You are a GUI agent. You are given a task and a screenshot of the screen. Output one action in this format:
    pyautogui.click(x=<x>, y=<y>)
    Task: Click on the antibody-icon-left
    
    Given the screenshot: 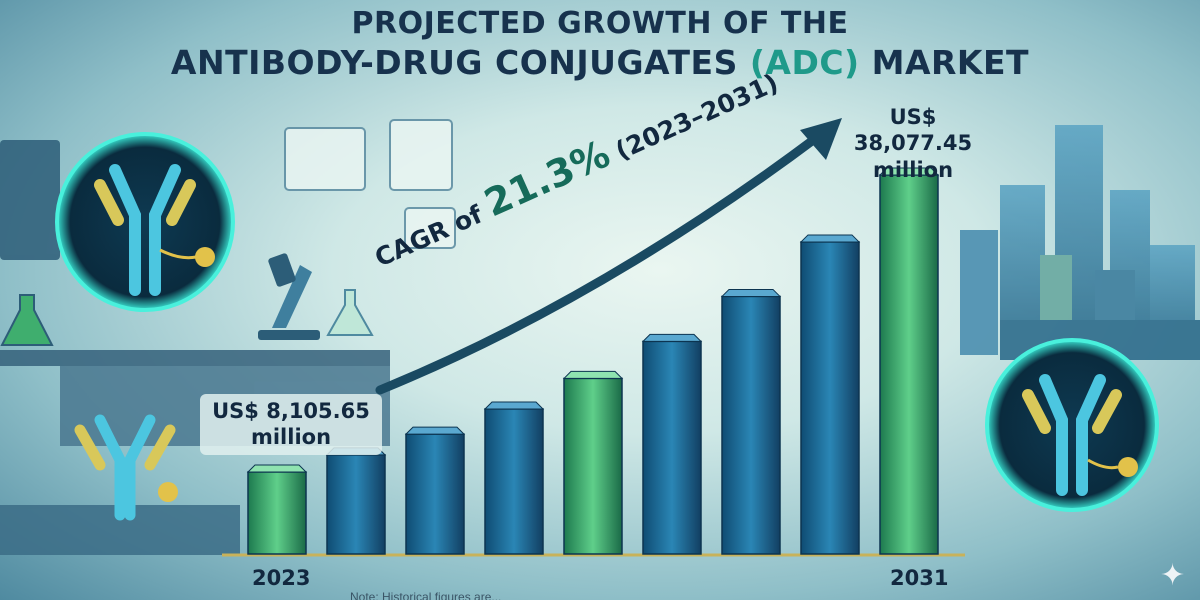 What is the action you would take?
    pyautogui.click(x=145, y=222)
    